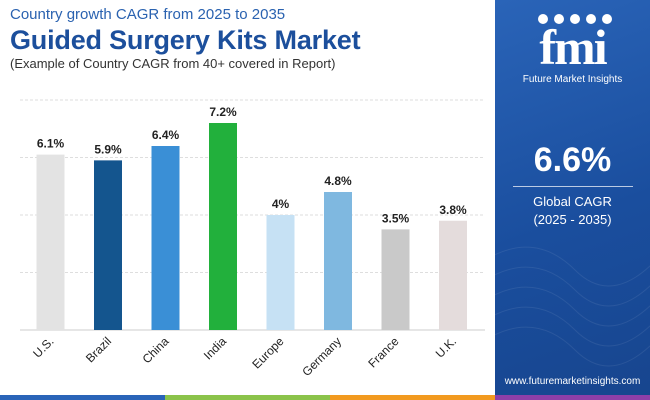  I want to click on x-tick-label: Europe, so click(267, 352).